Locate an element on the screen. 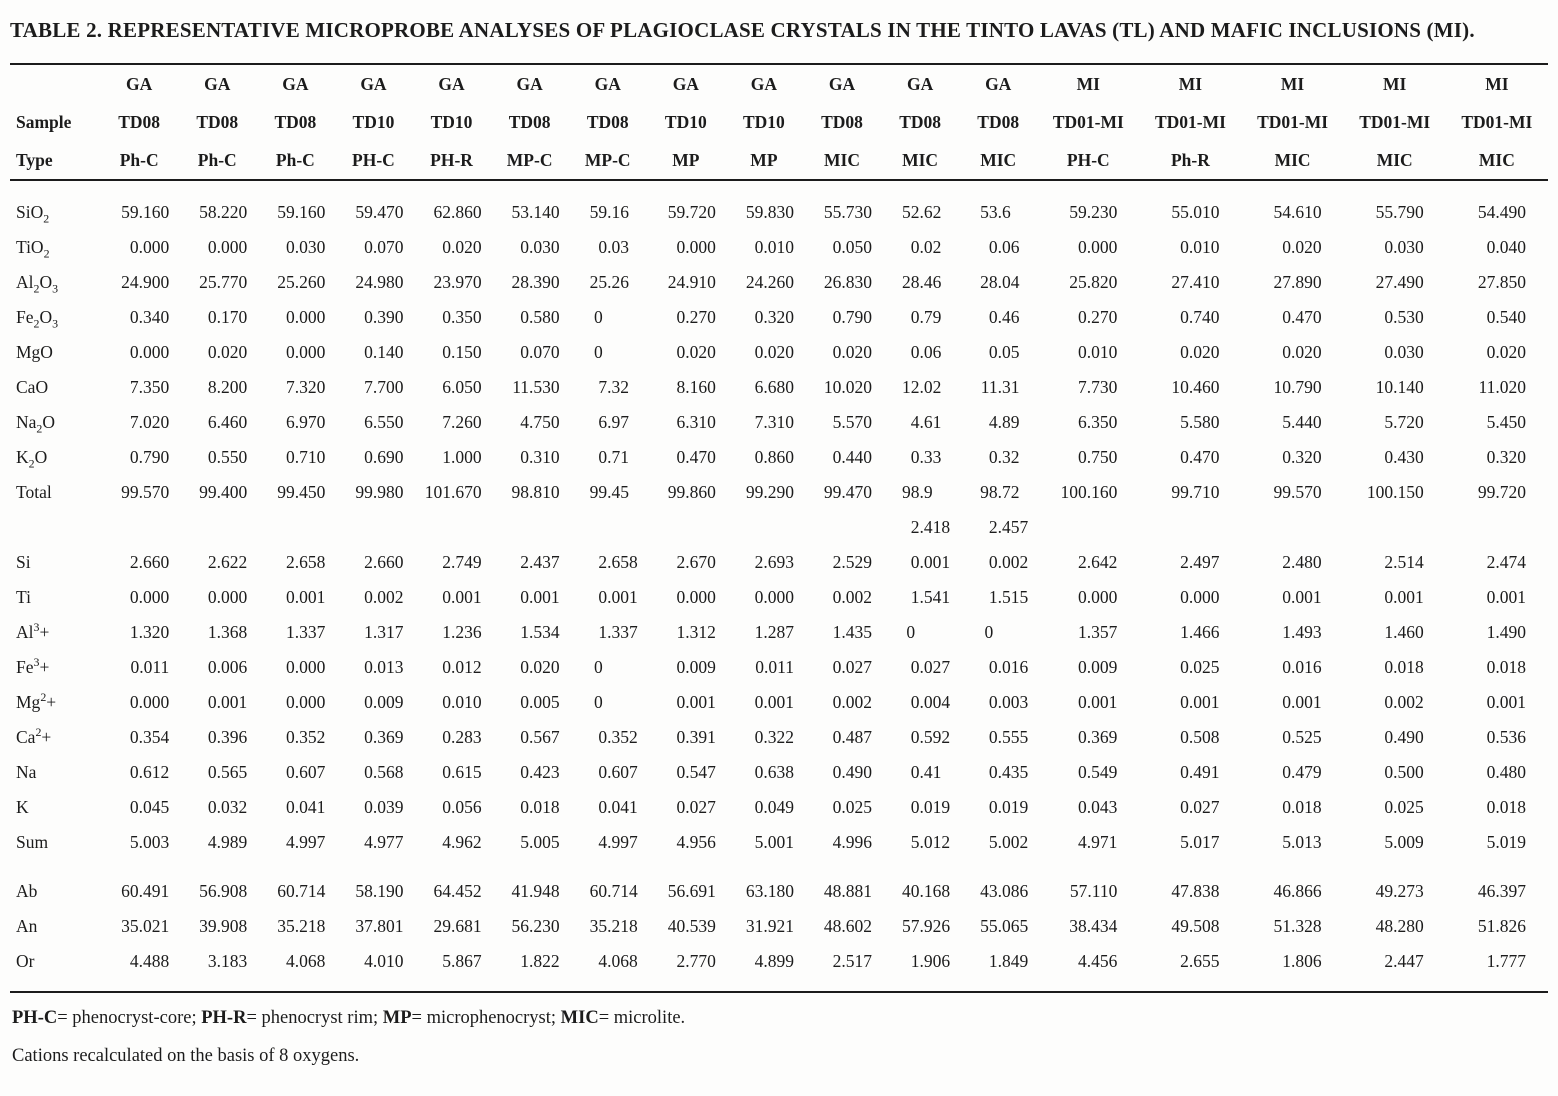 Image resolution: width=1558 pixels, height=1096 pixels. row-label: Mg2+ is located at coordinates (36, 701).